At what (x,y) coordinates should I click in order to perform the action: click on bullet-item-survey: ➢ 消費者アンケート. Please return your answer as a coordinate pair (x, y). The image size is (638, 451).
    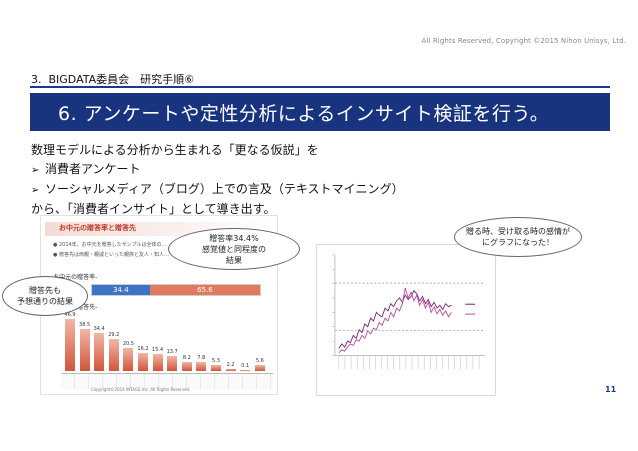
    Looking at the image, I should click on (217, 170).